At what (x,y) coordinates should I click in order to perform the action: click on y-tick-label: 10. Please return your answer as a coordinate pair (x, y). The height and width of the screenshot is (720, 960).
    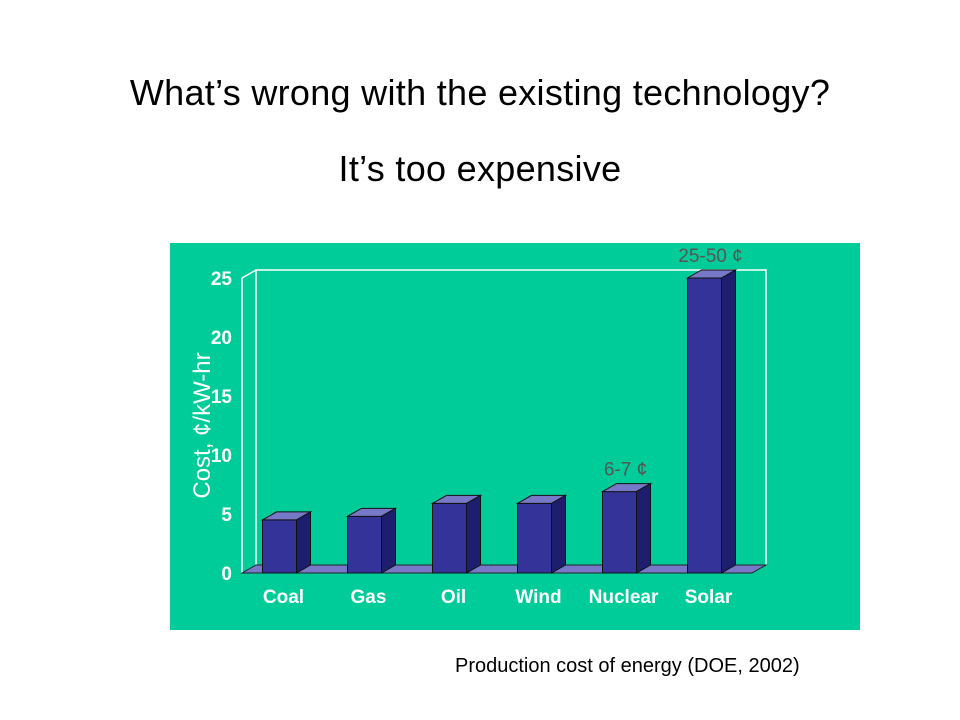
    Looking at the image, I should click on (221, 456).